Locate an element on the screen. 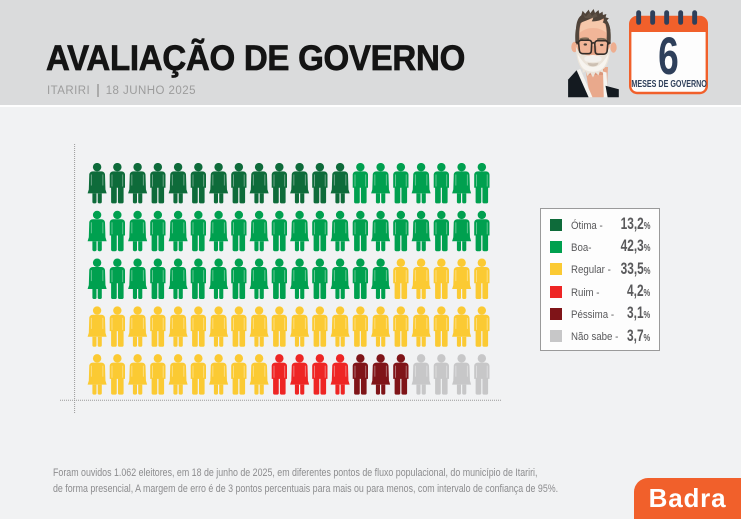 The width and height of the screenshot is (741, 519). svg-text: MESES DE GOVERNO is located at coordinates (669, 84).